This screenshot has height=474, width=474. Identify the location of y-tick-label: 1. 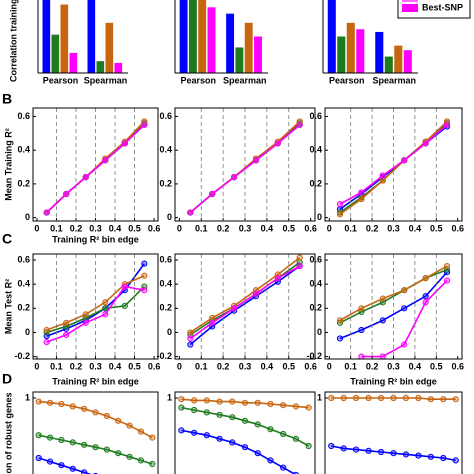
(319, 397).